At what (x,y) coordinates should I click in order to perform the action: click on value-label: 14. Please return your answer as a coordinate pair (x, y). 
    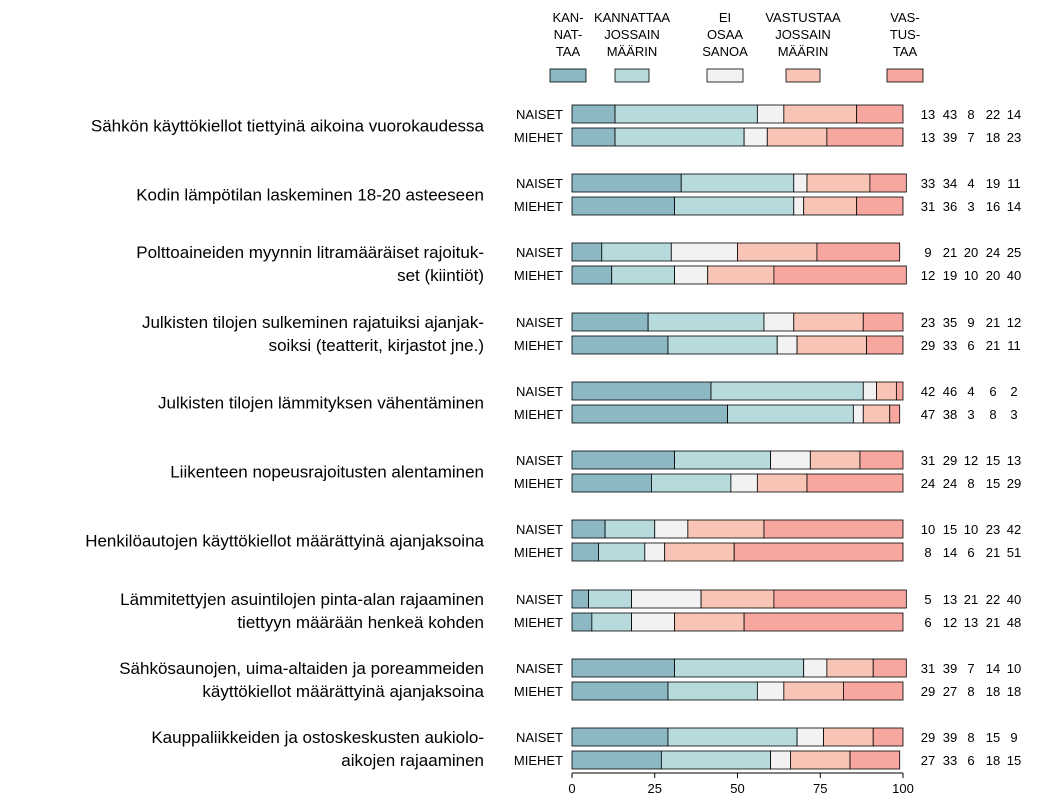
    Looking at the image, I should click on (1014, 206).